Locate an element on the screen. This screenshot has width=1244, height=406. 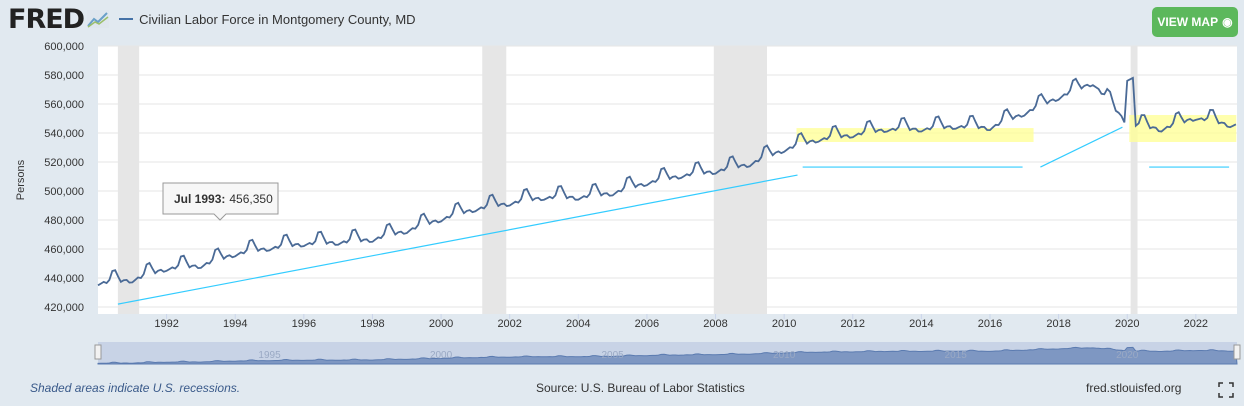
navigator-tick-label: 2000 is located at coordinates (441, 355).